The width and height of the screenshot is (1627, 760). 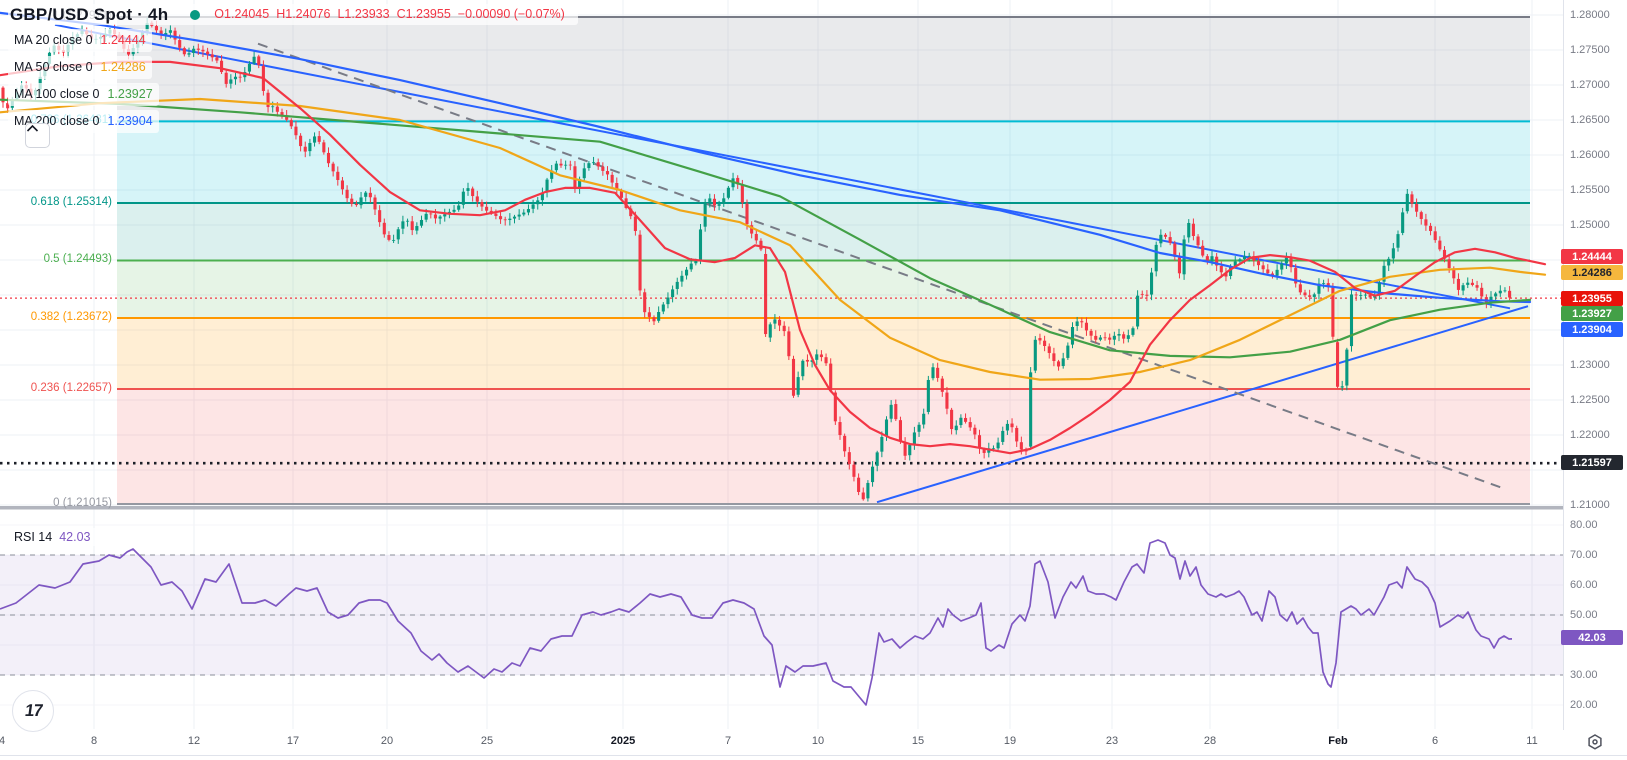 What do you see at coordinates (1112, 741) in the screenshot?
I see `time-label: 23` at bounding box center [1112, 741].